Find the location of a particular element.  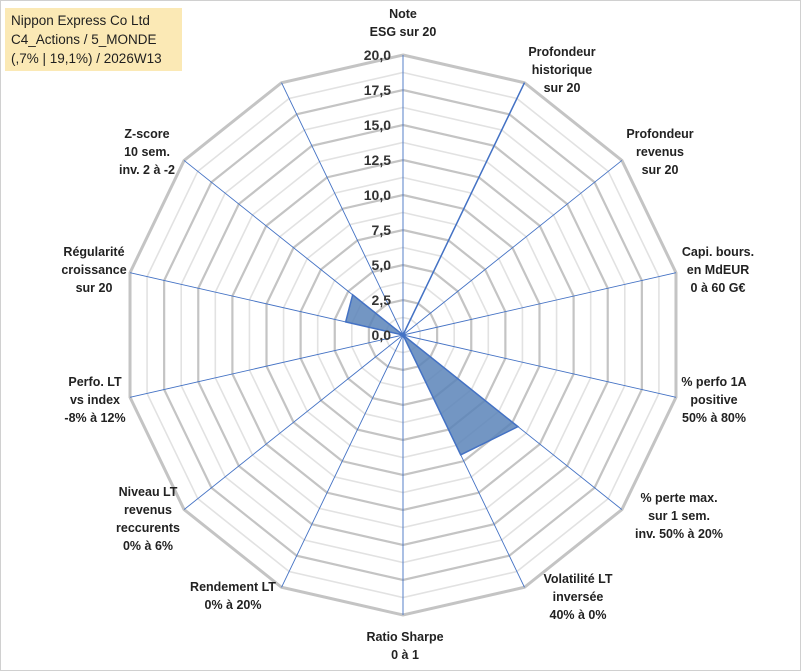

axis-label: % perte max. sur 1 sem. inv. 50% à 20% is located at coordinates (679, 516).